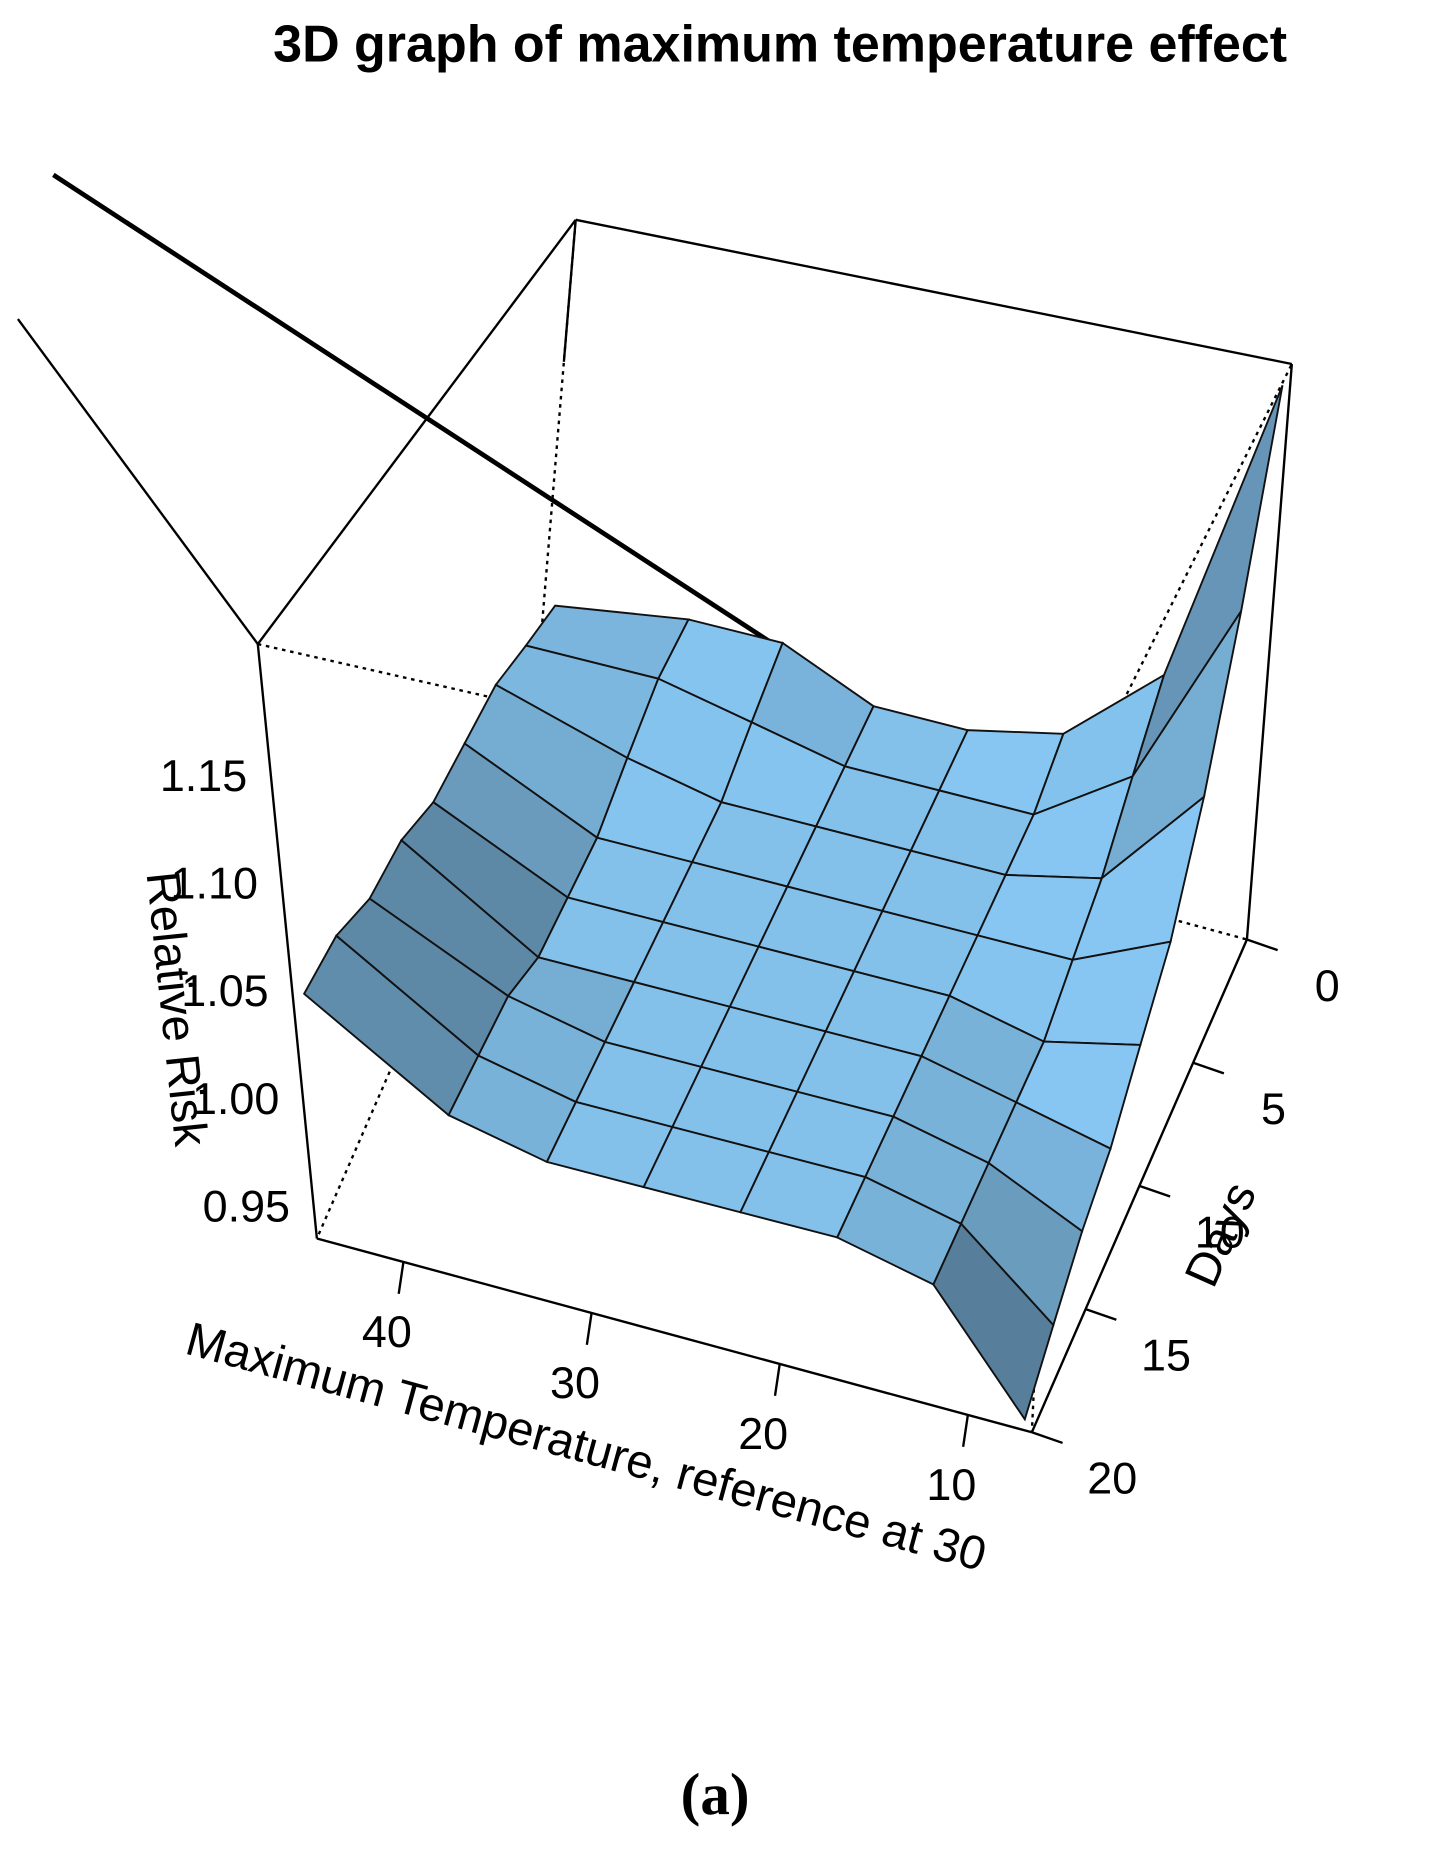 Image resolution: width=1448 pixels, height=1853 pixels. What do you see at coordinates (763, 1433) in the screenshot?
I see `x-tick-label: 20` at bounding box center [763, 1433].